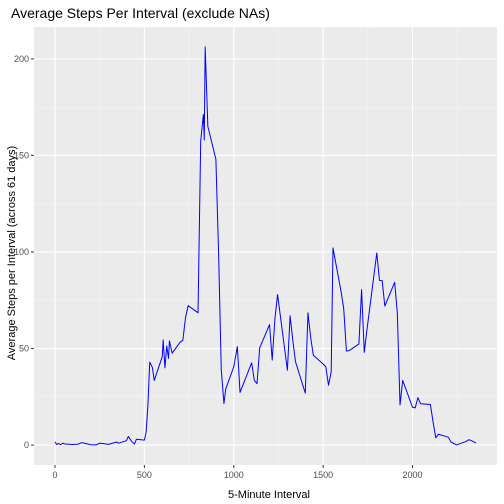 This screenshot has height=504, width=504. Describe the element at coordinates (21, 59) in the screenshot. I see `y-tick-label: 200` at that location.